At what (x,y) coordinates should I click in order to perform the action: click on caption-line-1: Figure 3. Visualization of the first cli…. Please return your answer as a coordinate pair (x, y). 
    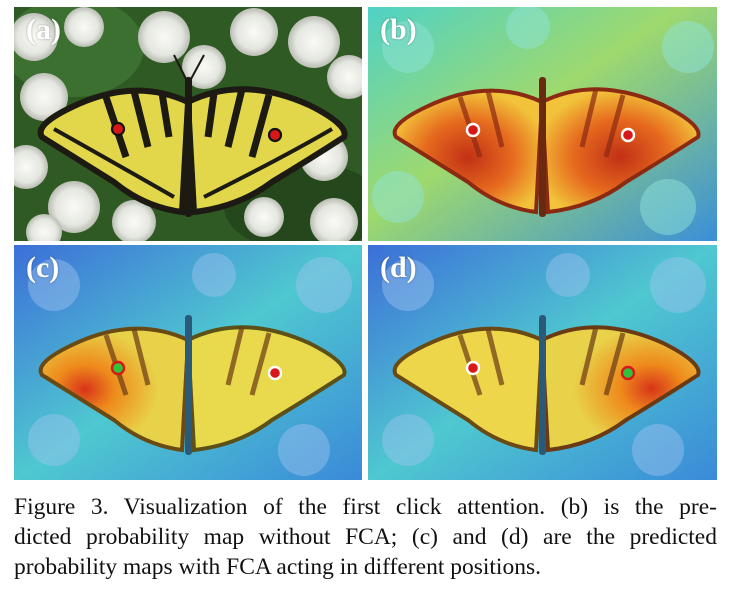
    Looking at the image, I should click on (365, 507).